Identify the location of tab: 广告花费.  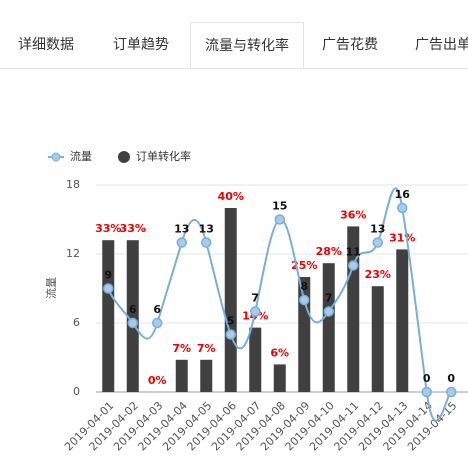
(350, 45).